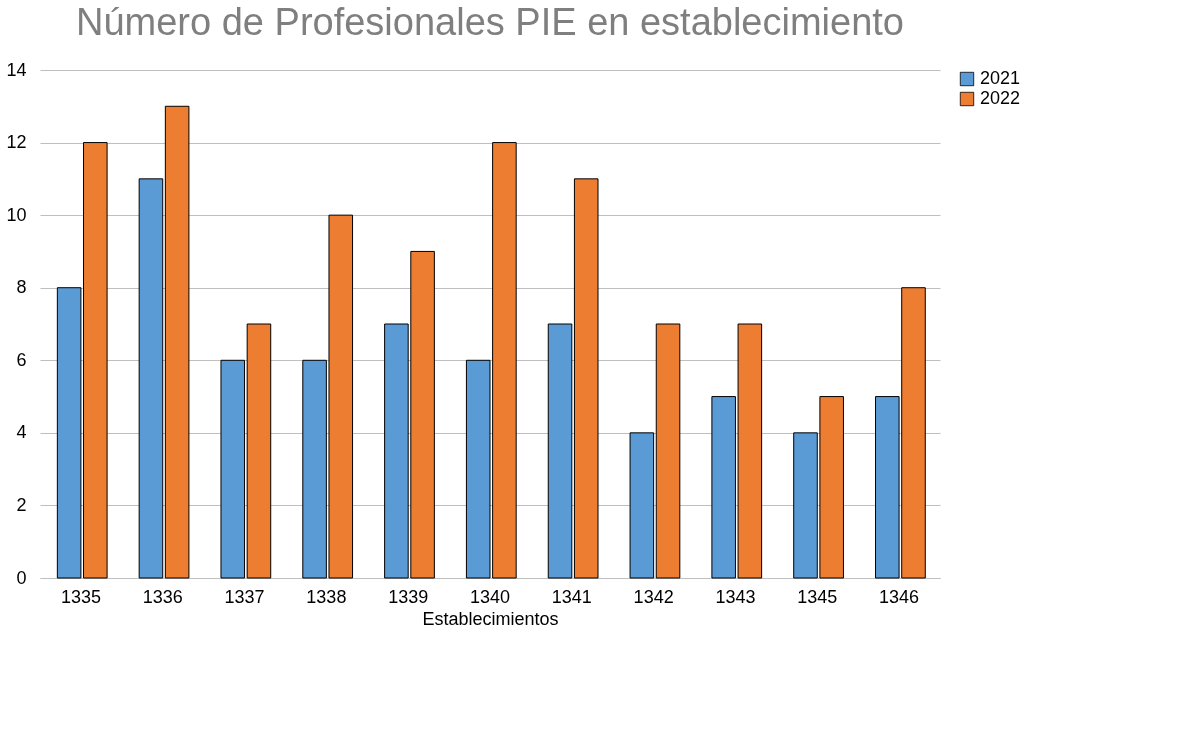 The image size is (1198, 746). Describe the element at coordinates (21, 577) in the screenshot. I see `y-tick-label: 0` at that location.